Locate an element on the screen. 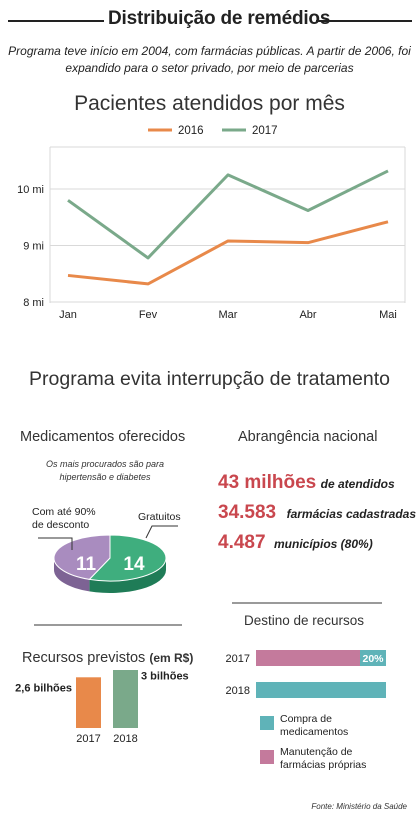 The image size is (419, 818). pie-value-label: 14 is located at coordinates (134, 564).